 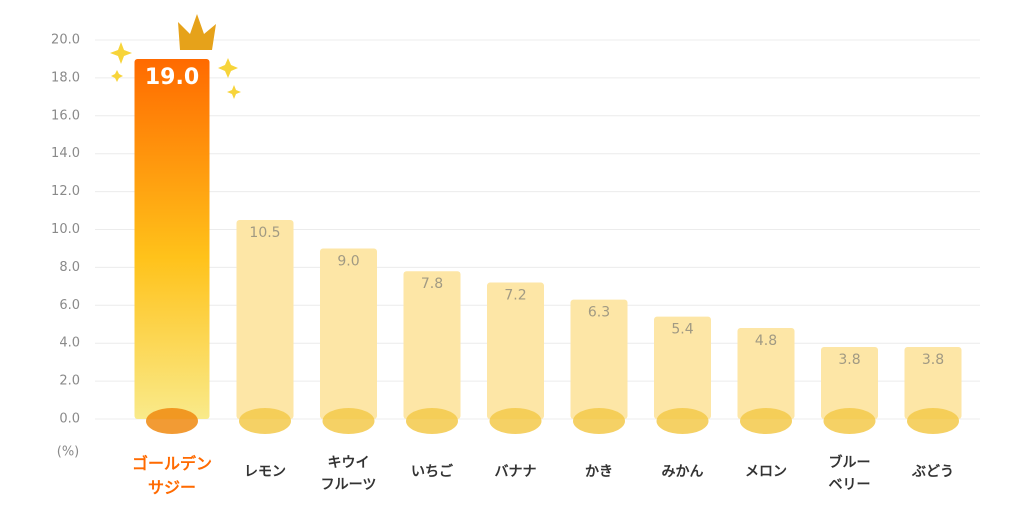 I want to click on x-tick-label: バナナ, so click(x=515, y=472).